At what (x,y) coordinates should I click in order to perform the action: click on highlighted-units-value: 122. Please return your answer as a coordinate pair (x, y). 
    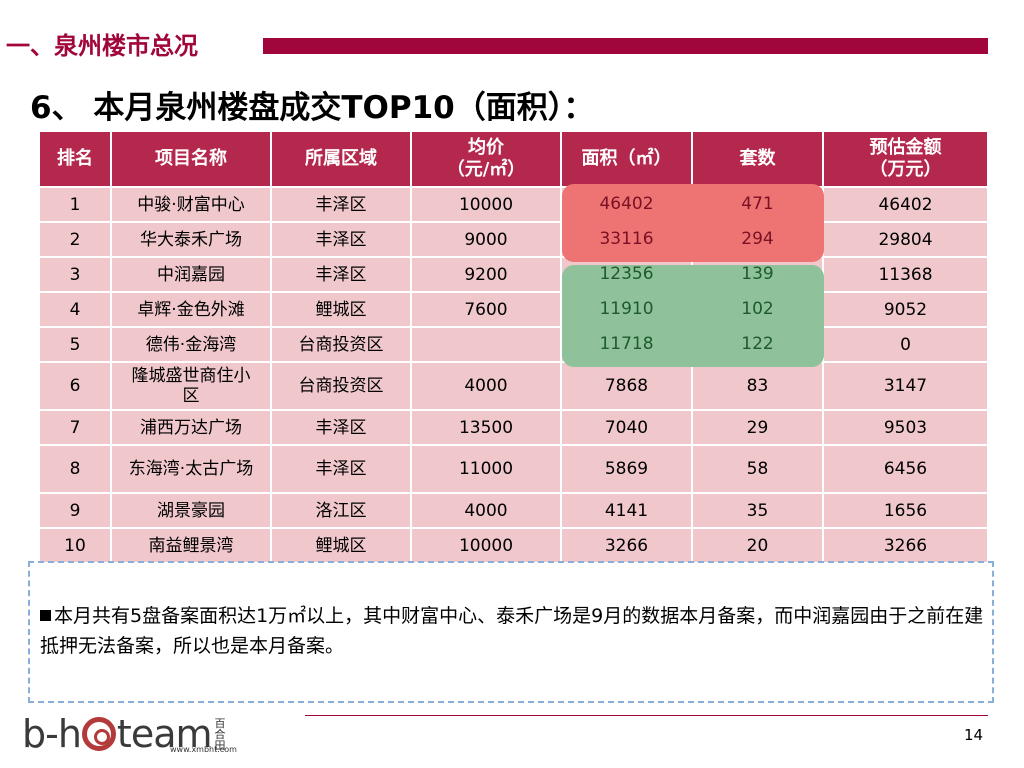
    Looking at the image, I should click on (757, 344).